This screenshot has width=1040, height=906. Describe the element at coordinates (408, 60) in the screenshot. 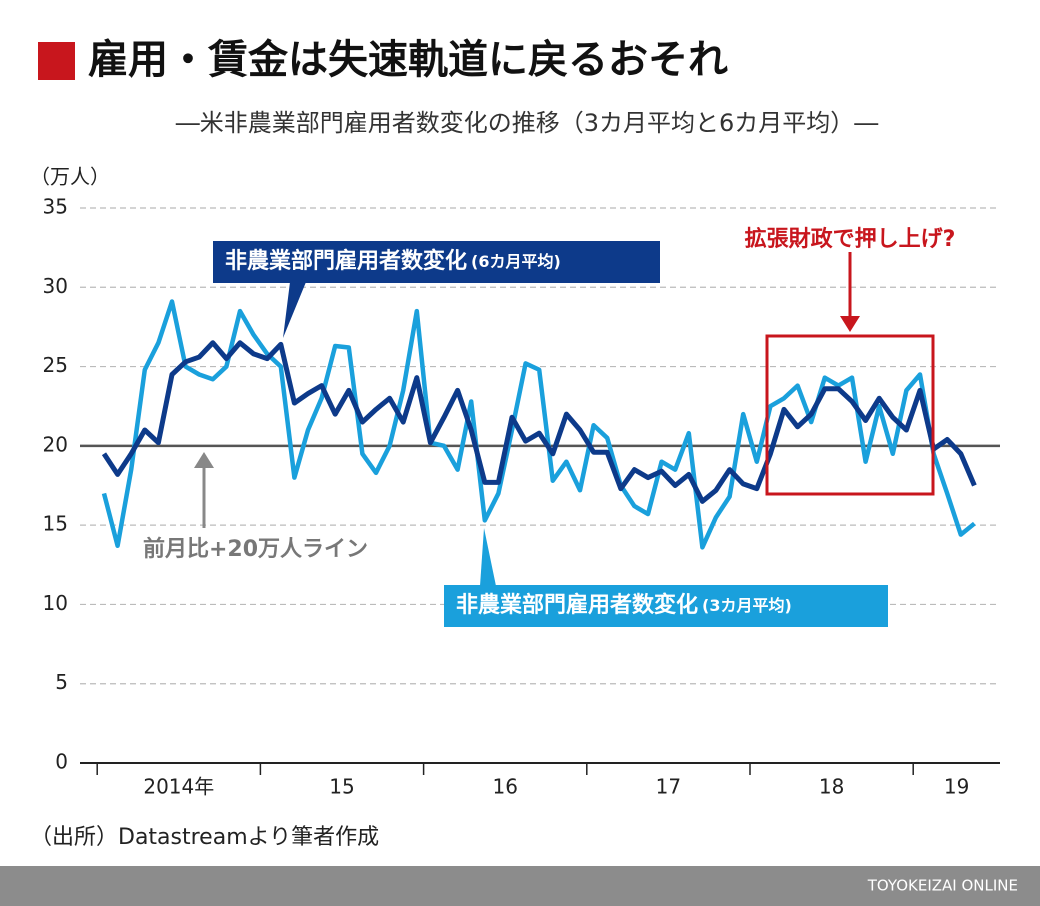

I see `chart-title: 雇用・賃金は失速軌道に戻るおそれ` at that location.